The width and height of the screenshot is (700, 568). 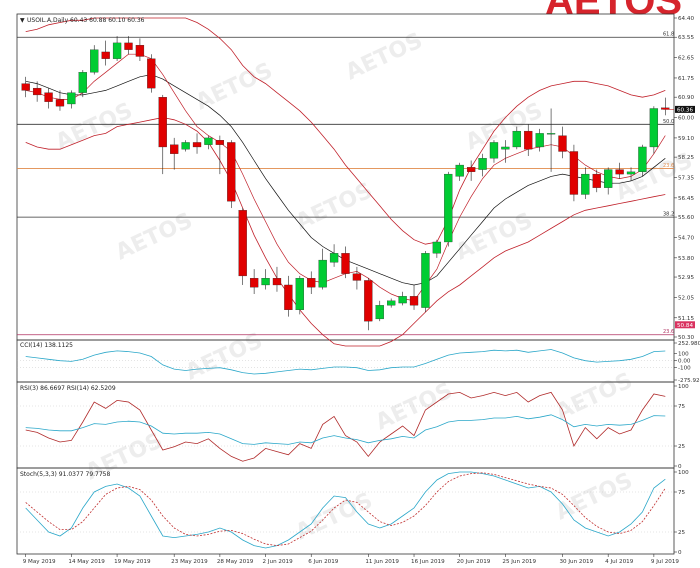 I want to click on stoch-title: Stoch(5,3,3) 91.0377 79.7758, so click(x=65, y=474).